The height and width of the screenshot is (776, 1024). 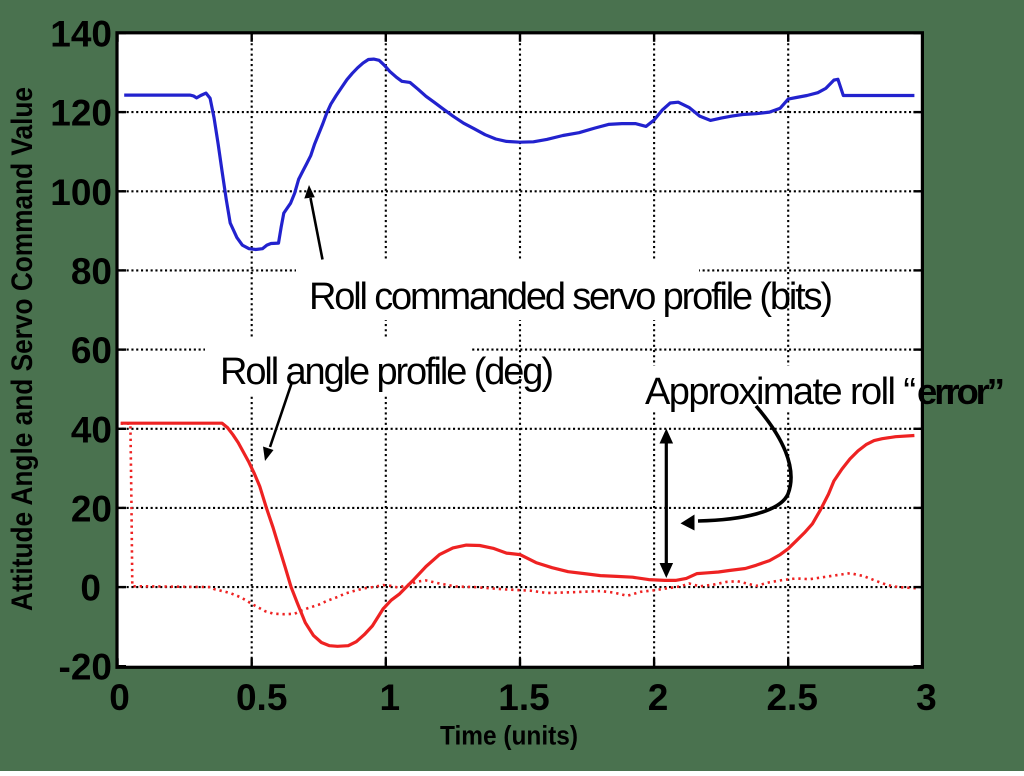 I want to click on svg-text: 60, so click(x=91, y=350).